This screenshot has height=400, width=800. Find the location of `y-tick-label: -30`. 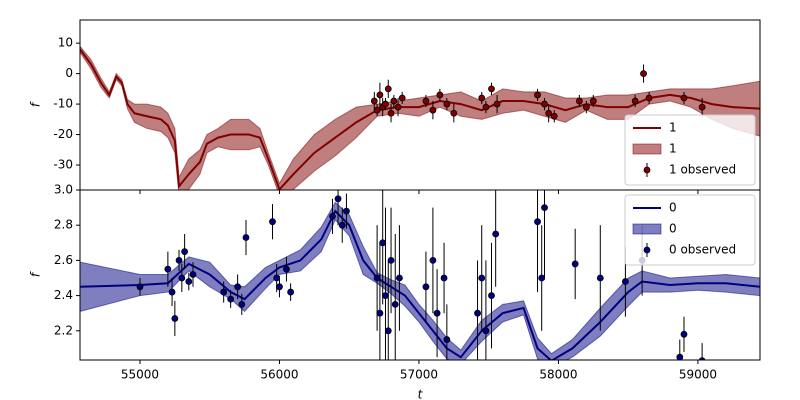

y-tick-label: -30 is located at coordinates (63, 165).